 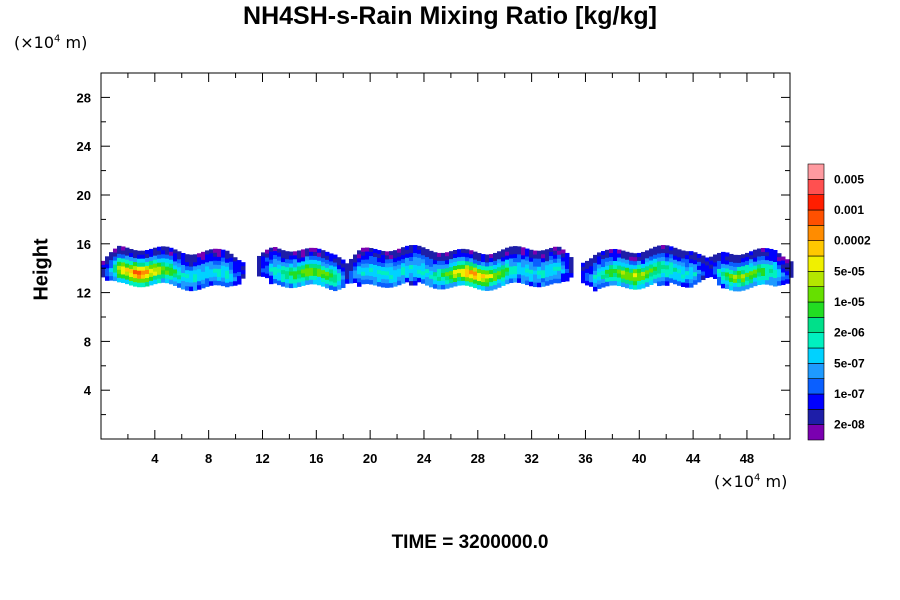 I want to click on y-tick-label: 8, so click(x=87, y=341).